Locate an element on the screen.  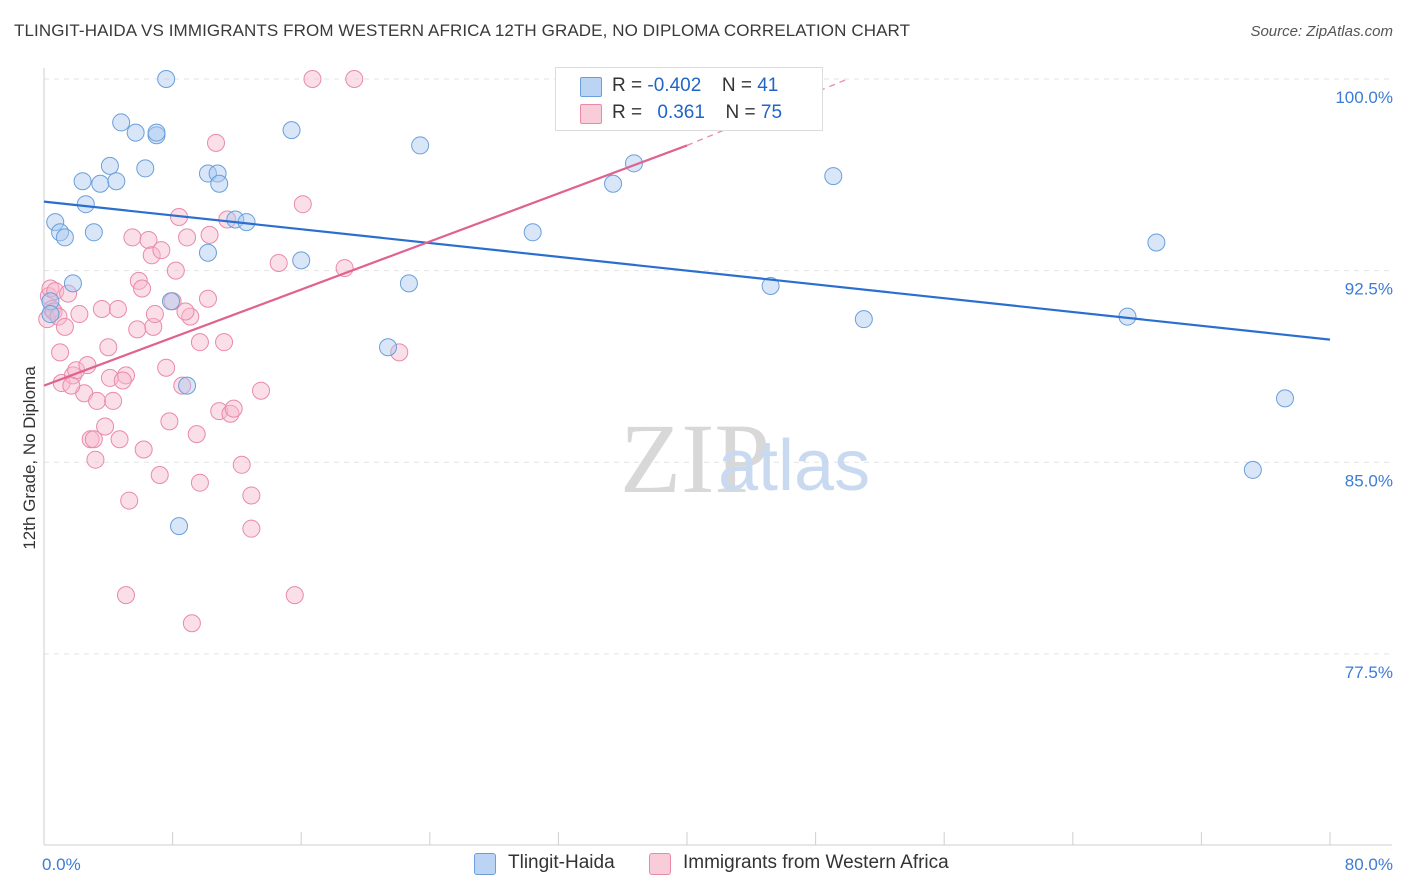
watermark-zip: ZIP is located at coordinates (695, 458).